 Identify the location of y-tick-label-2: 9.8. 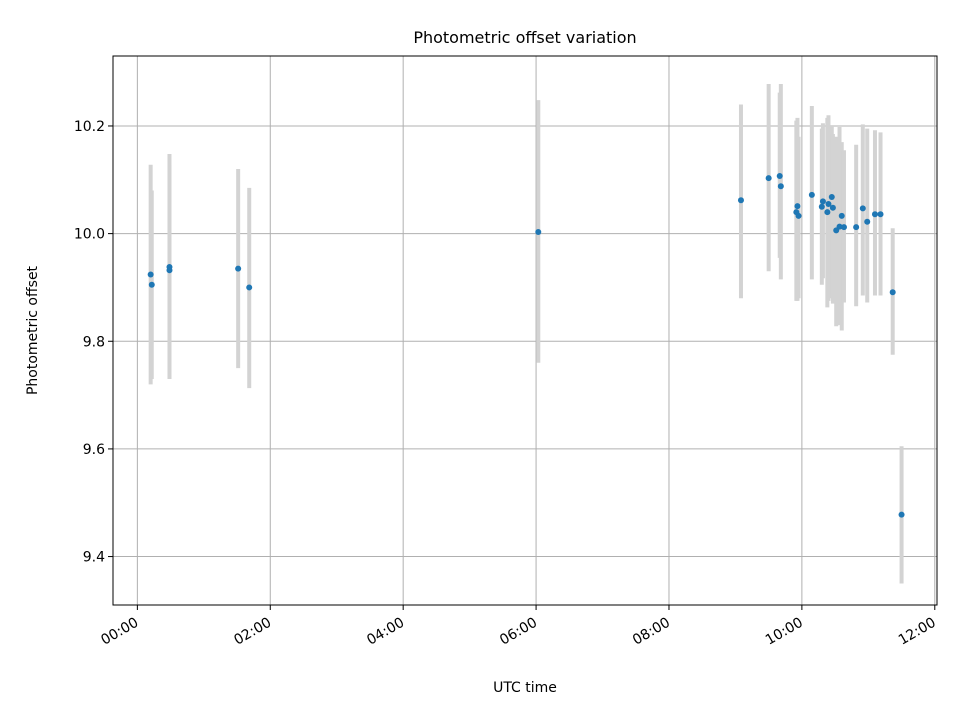
(94, 342).